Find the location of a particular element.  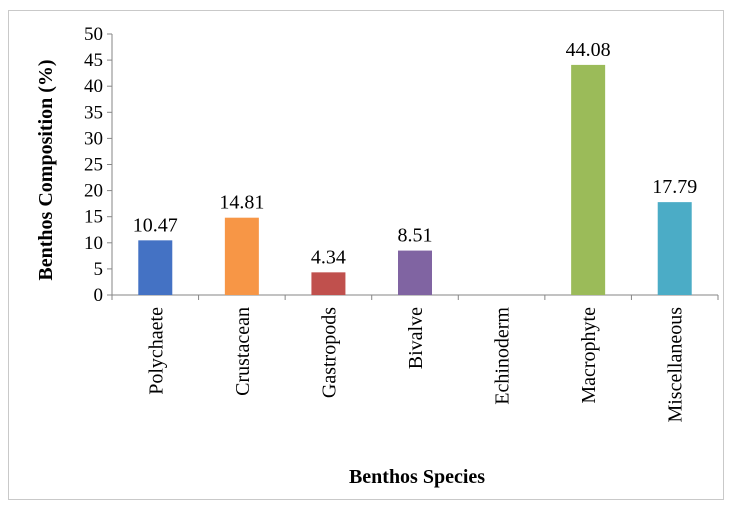

bar-miscellaneous is located at coordinates (674, 248).